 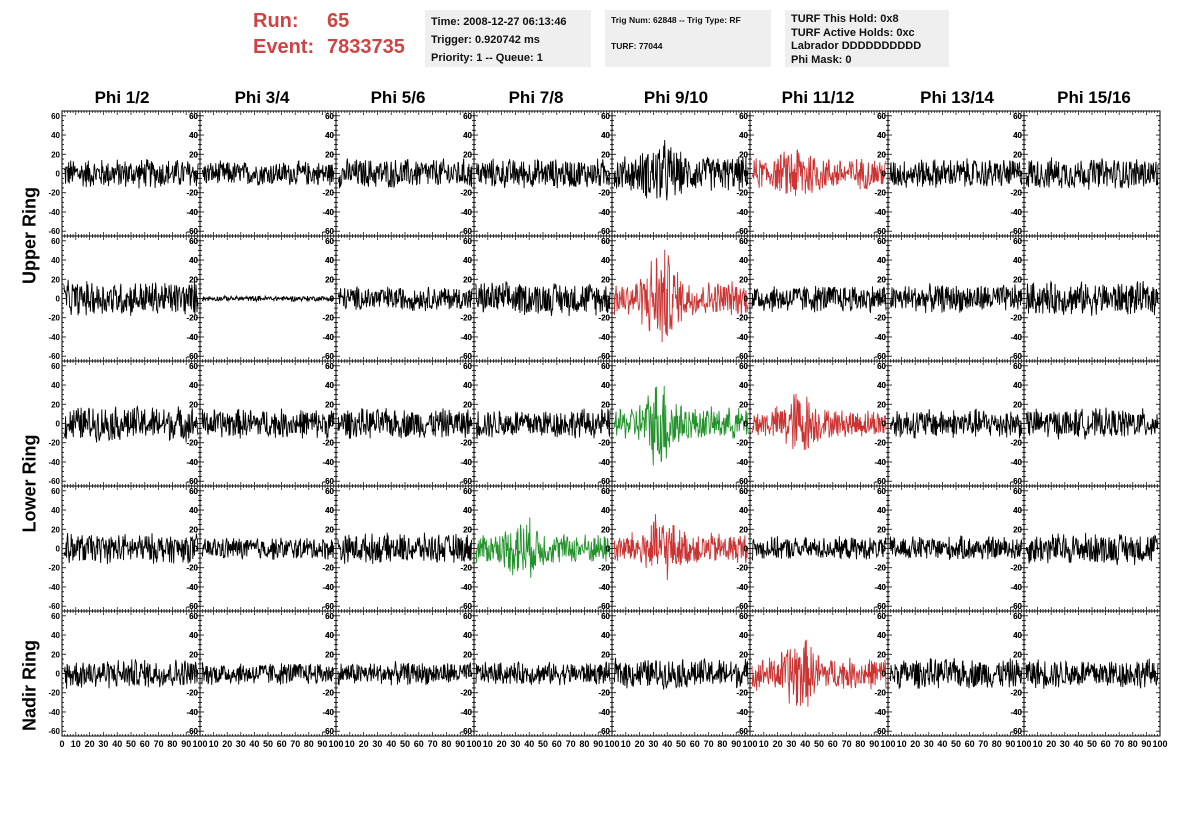 What do you see at coordinates (485, 40) in the screenshot?
I see `trigger-text: Trigger: 0.920742 ms` at bounding box center [485, 40].